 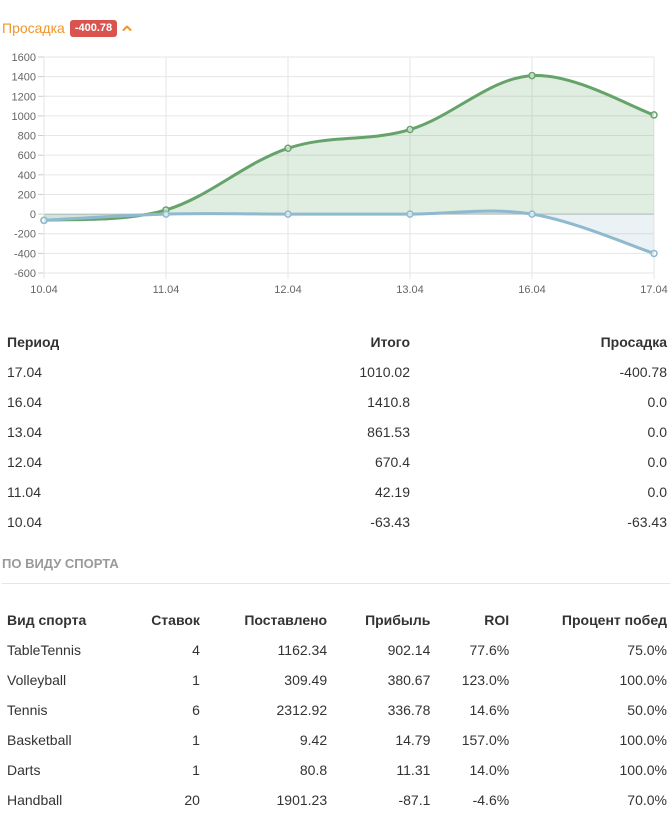 I want to click on sport-row-cell: 6, so click(x=196, y=710).